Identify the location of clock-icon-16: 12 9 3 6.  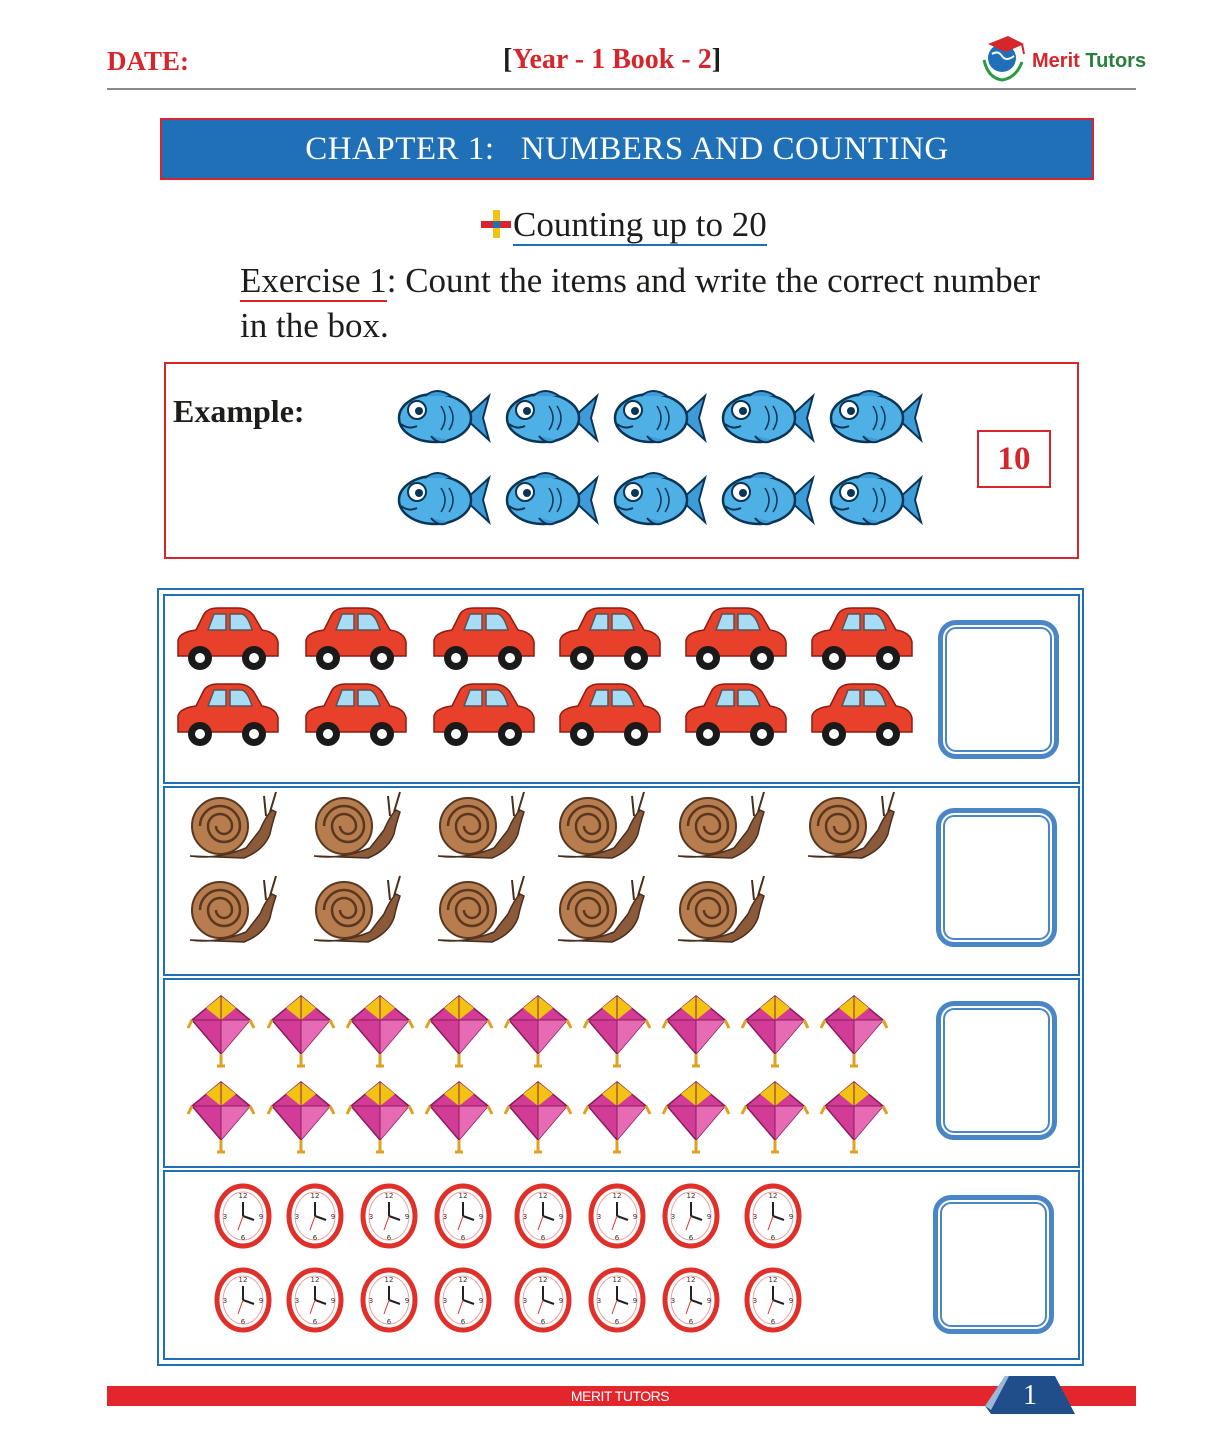
(773, 1300).